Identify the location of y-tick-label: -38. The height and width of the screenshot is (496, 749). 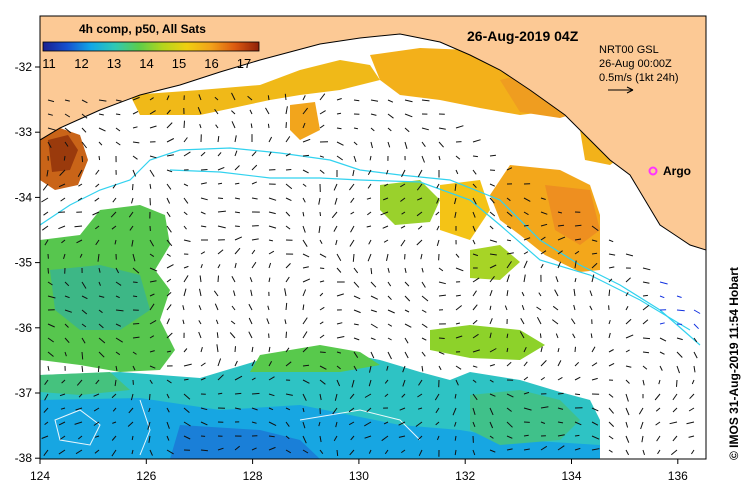
(24, 458).